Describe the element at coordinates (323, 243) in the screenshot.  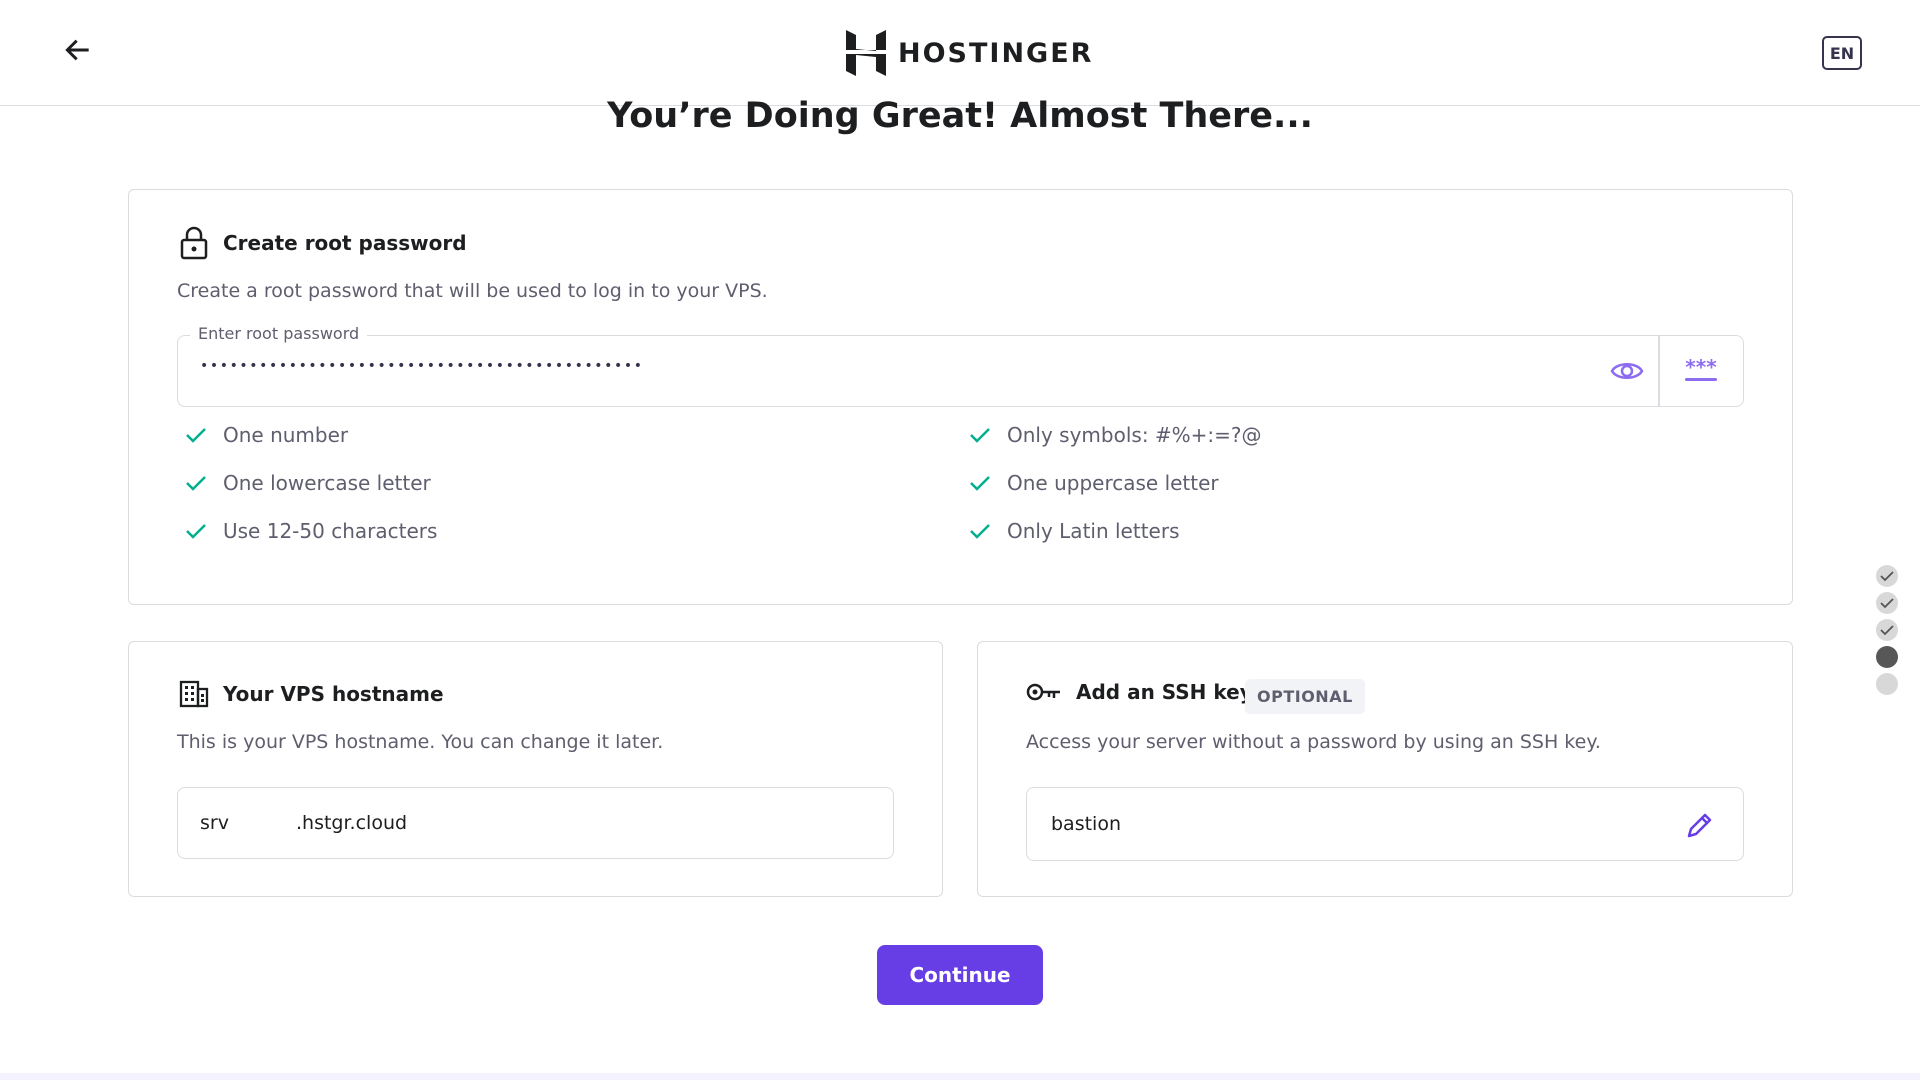
I see `card-title: Create root password` at that location.